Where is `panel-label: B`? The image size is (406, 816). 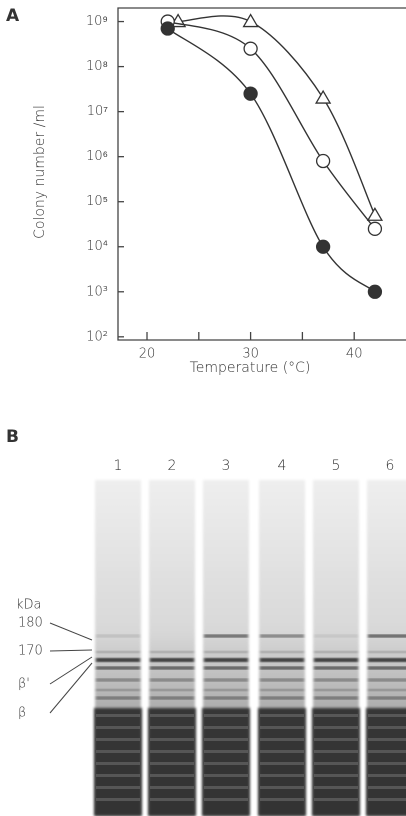 panel-label: B is located at coordinates (12, 437).